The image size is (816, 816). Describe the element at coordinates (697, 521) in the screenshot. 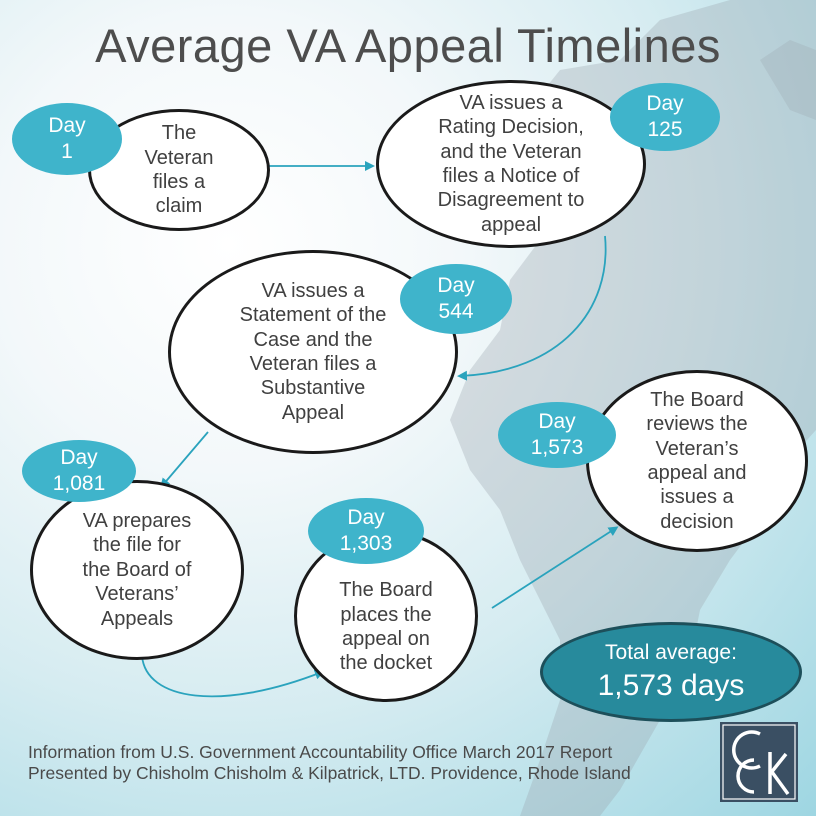

I see `step-6-text-line: decision` at that location.